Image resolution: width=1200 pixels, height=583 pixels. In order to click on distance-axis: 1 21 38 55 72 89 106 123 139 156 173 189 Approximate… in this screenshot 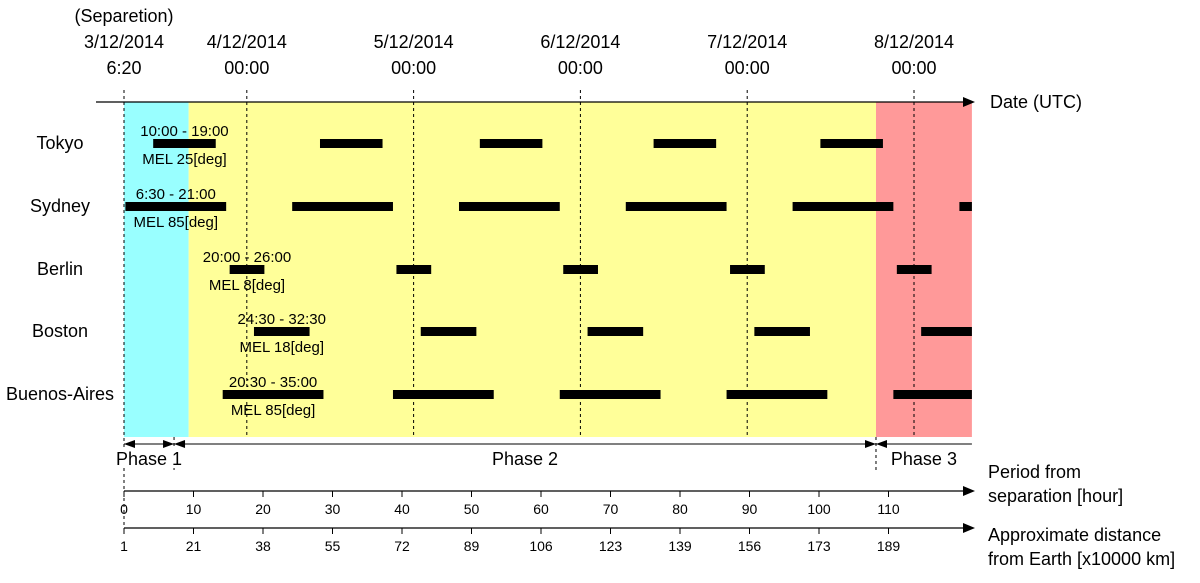, I will do `click(647, 546)`.